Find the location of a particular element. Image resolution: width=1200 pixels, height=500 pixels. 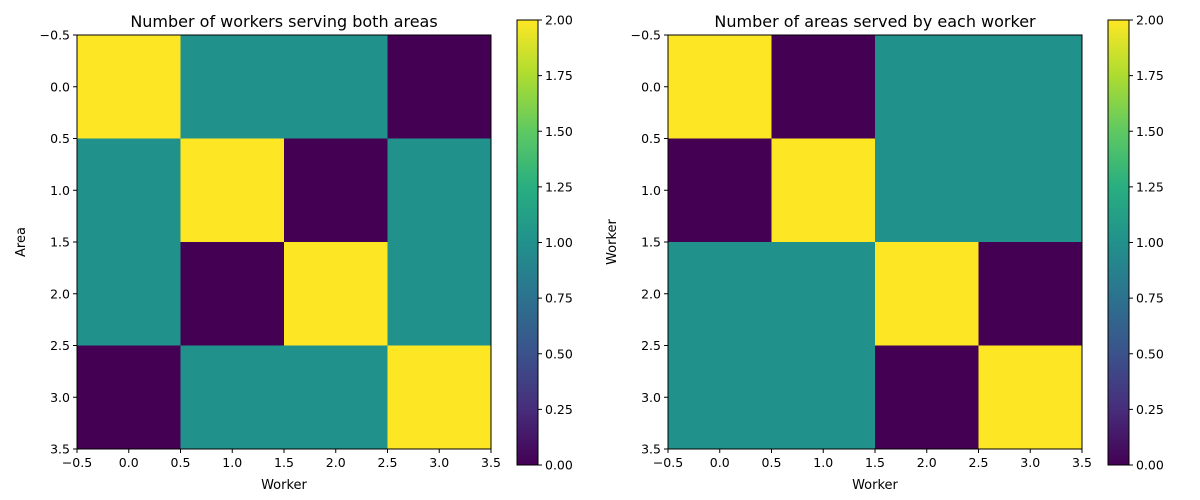

y-axis-label: Area is located at coordinates (21, 242).